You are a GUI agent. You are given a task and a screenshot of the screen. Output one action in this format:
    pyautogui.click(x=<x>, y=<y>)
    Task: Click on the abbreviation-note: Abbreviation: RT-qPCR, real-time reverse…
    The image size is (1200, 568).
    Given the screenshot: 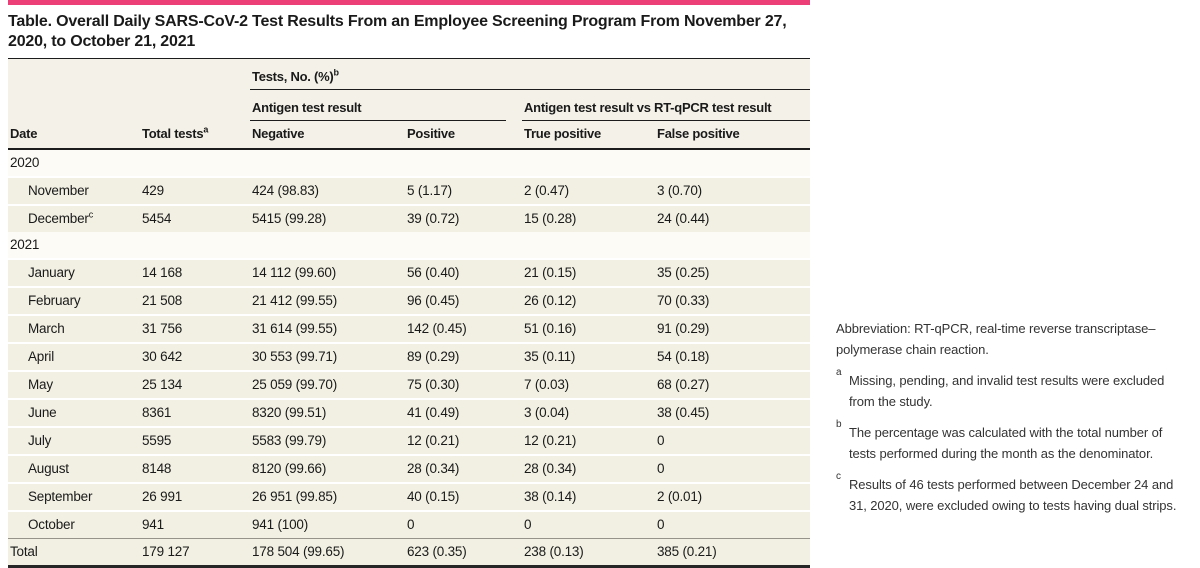 What is the action you would take?
    pyautogui.click(x=996, y=339)
    